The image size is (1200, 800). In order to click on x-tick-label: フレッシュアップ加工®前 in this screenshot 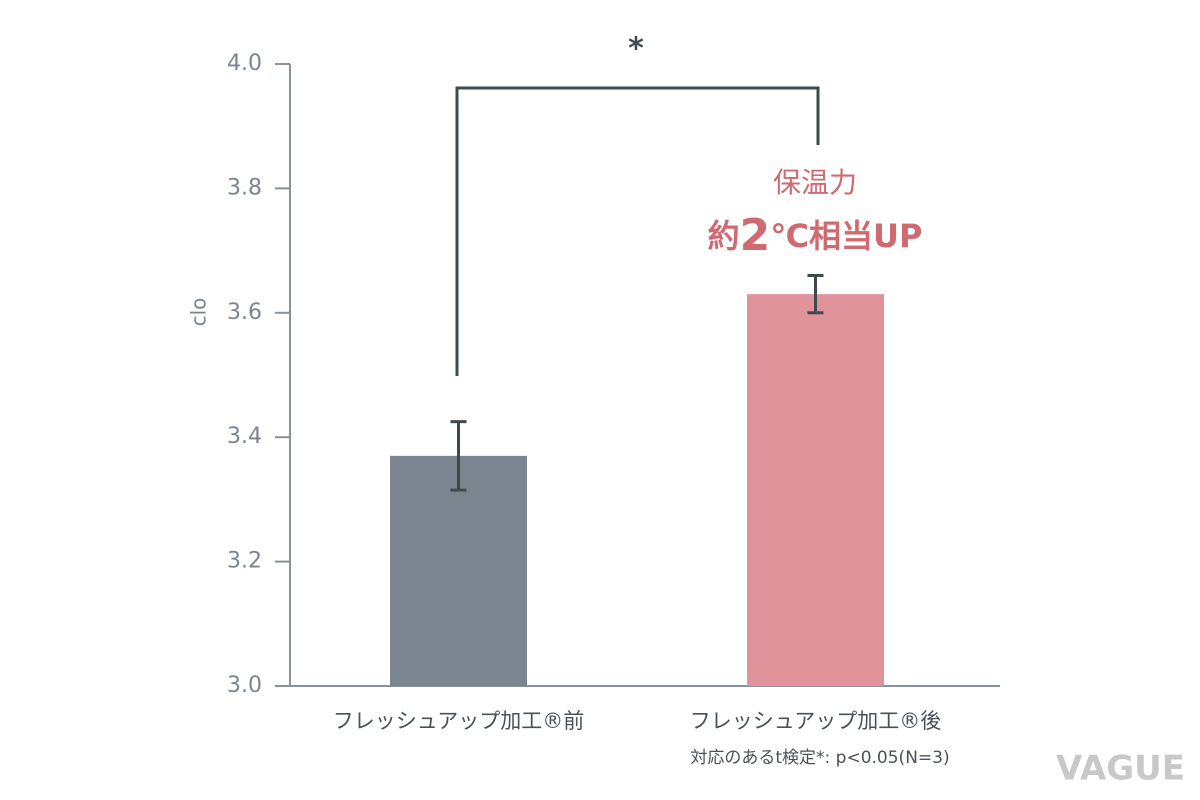, I will do `click(459, 721)`.